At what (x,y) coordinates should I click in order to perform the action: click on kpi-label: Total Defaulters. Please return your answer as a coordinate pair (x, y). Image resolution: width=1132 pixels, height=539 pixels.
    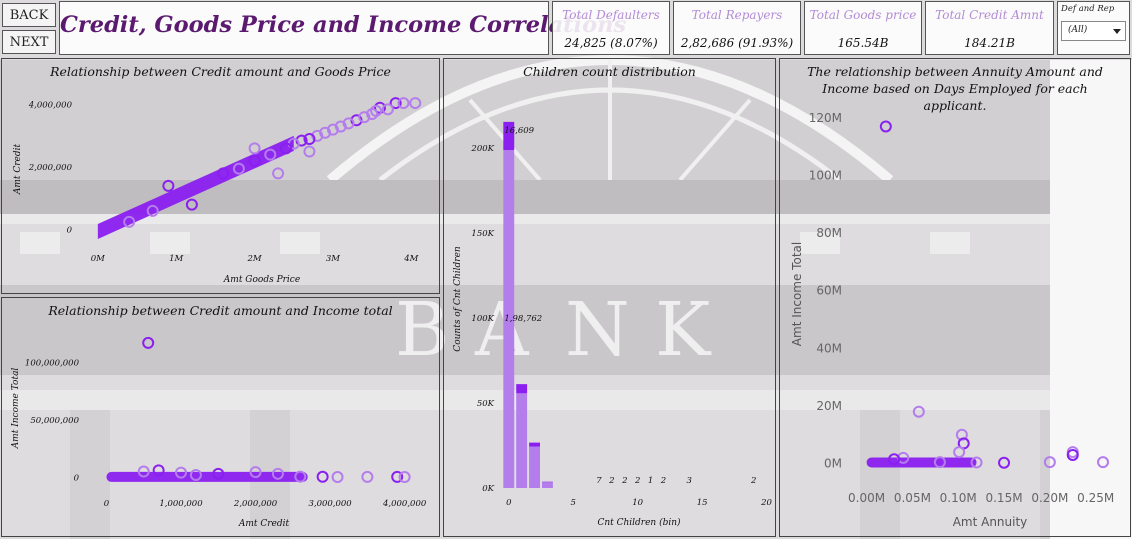
    Looking at the image, I should click on (611, 15).